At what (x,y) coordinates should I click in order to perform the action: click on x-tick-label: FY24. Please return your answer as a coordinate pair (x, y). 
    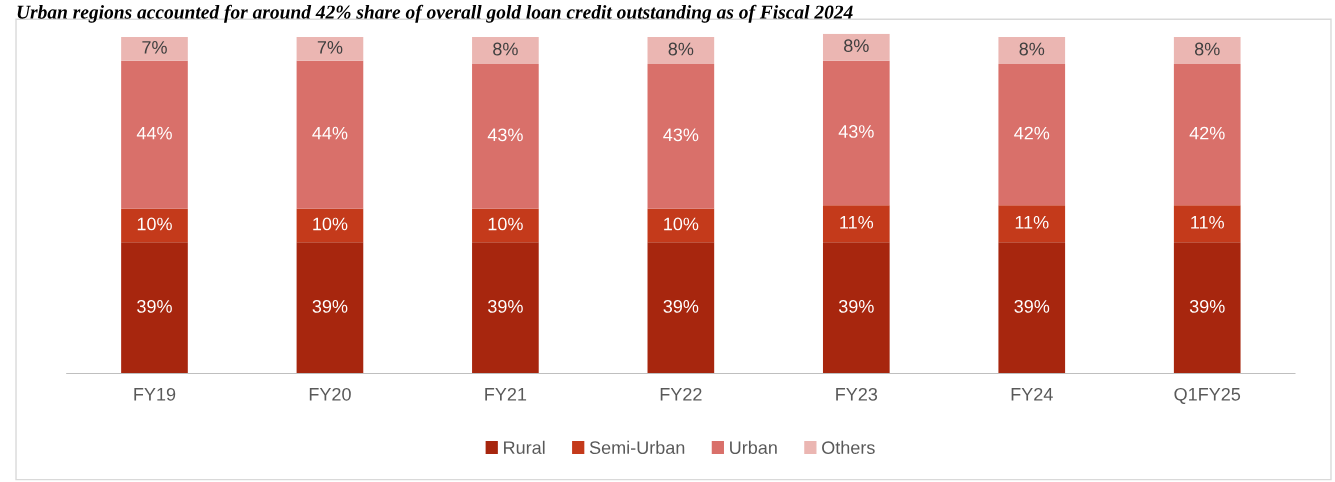
    Looking at the image, I should click on (1032, 394).